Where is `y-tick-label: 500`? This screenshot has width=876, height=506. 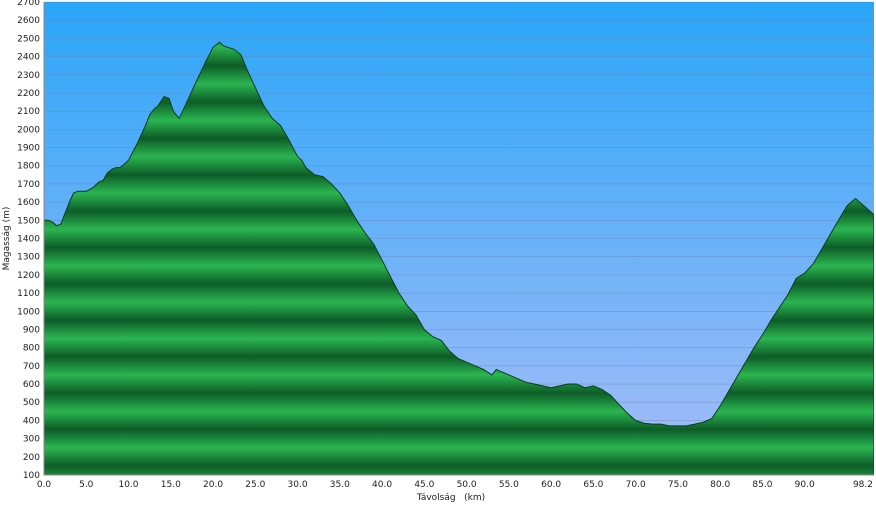 y-tick-label: 500 is located at coordinates (31, 403).